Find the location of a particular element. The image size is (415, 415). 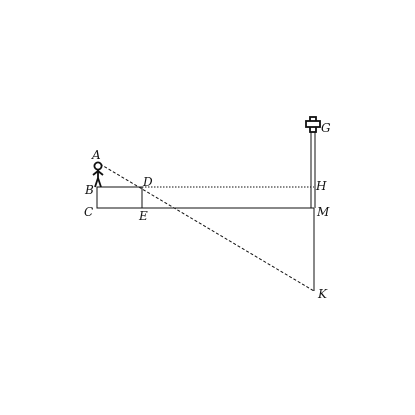

label-h: H is located at coordinates (321, 186).